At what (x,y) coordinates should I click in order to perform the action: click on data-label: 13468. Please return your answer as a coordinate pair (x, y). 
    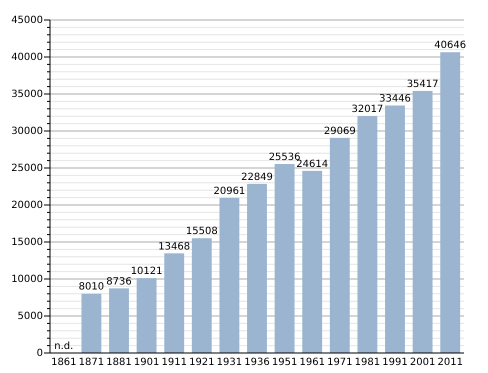
    Looking at the image, I should click on (174, 246).